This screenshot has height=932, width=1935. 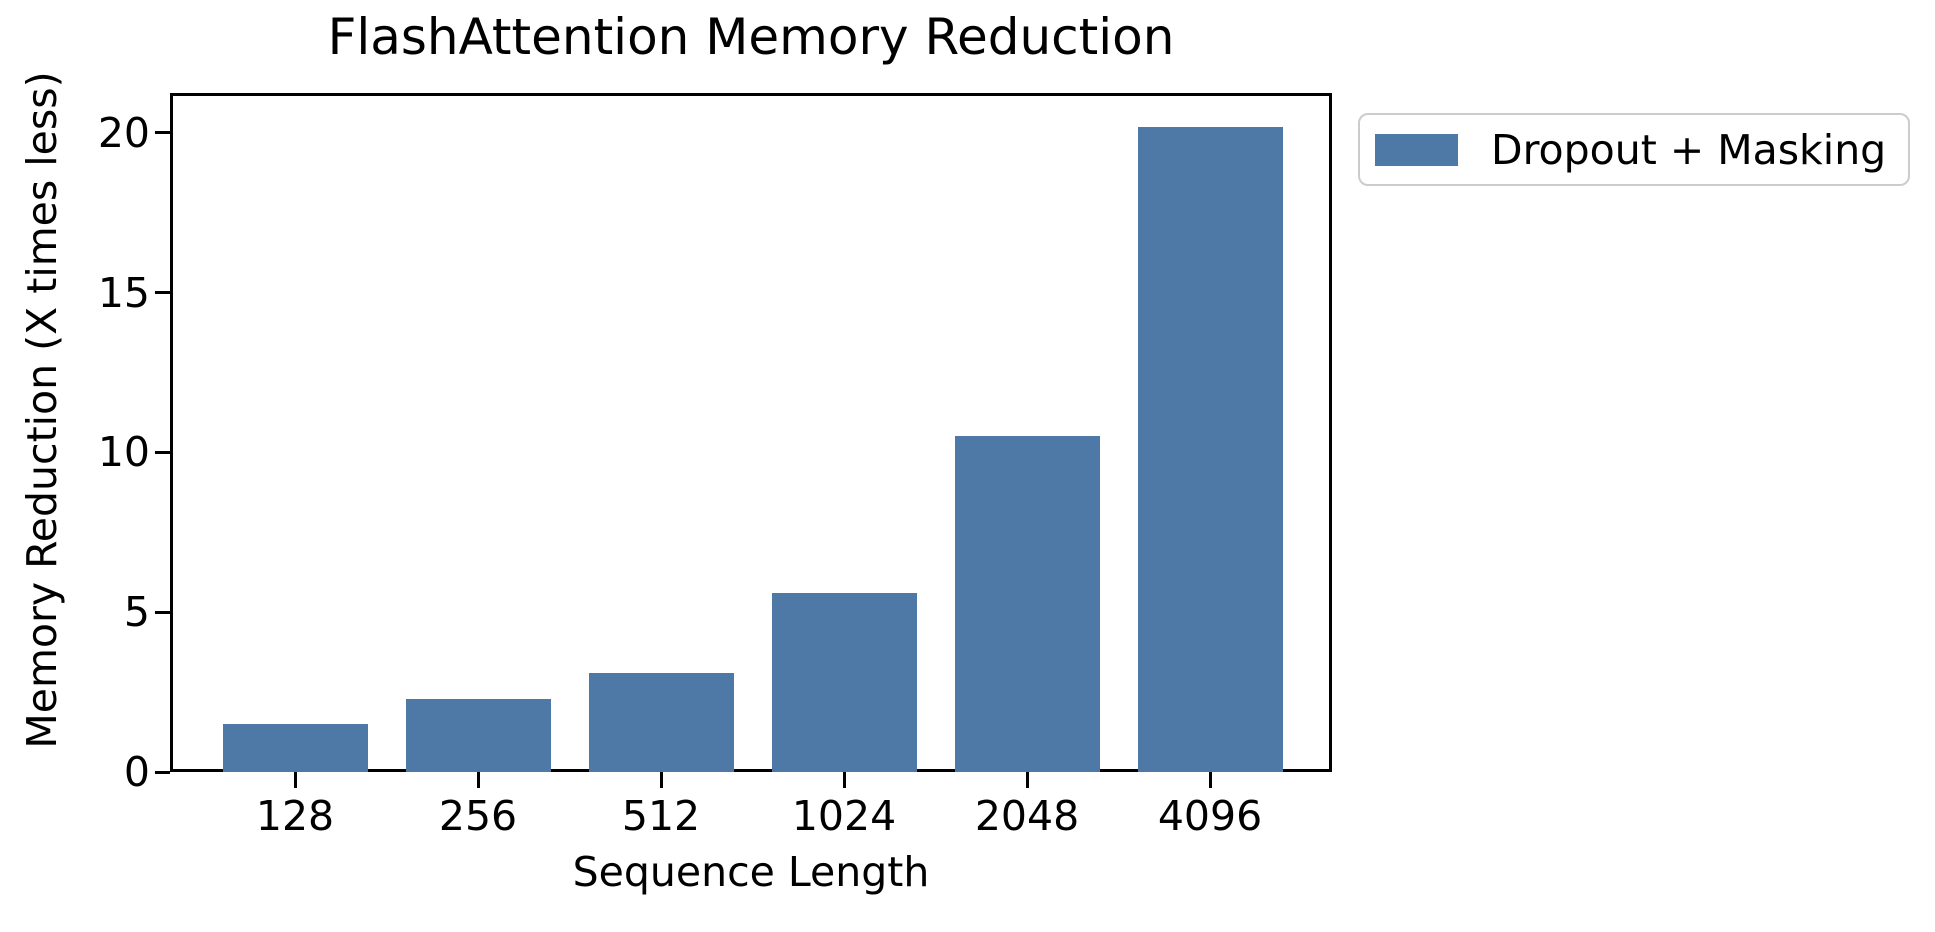 What do you see at coordinates (42, 410) in the screenshot?
I see `y-axis-label: Memory Reduction (X times less)` at bounding box center [42, 410].